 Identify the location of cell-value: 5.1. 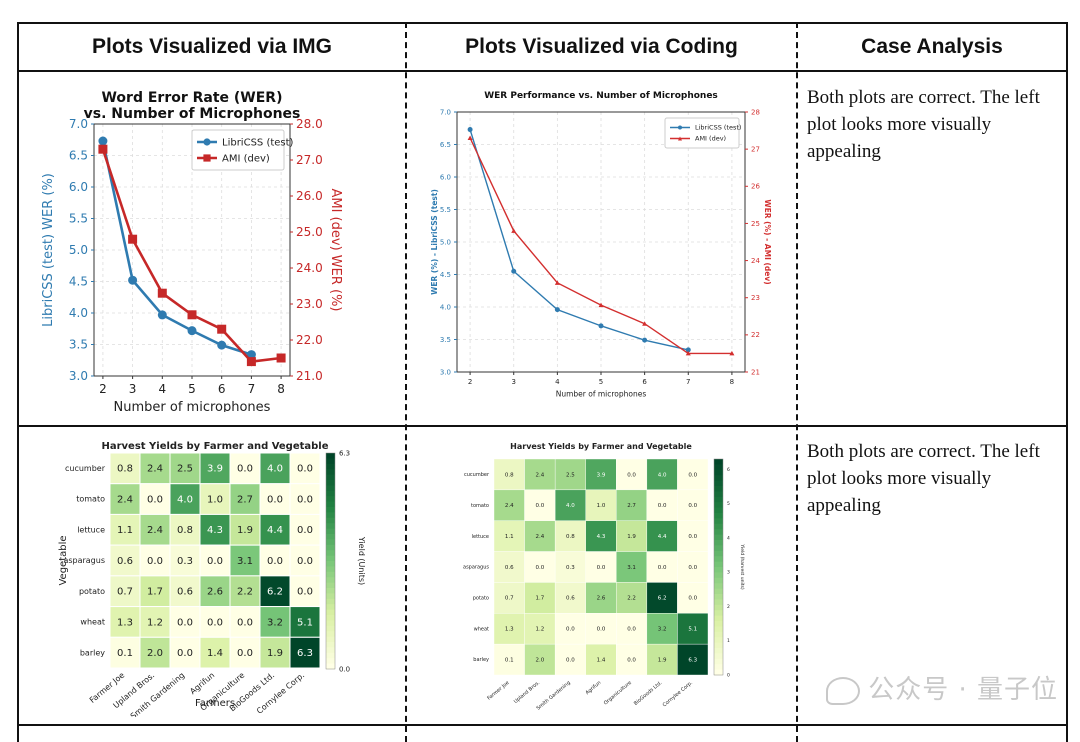
(692, 630).